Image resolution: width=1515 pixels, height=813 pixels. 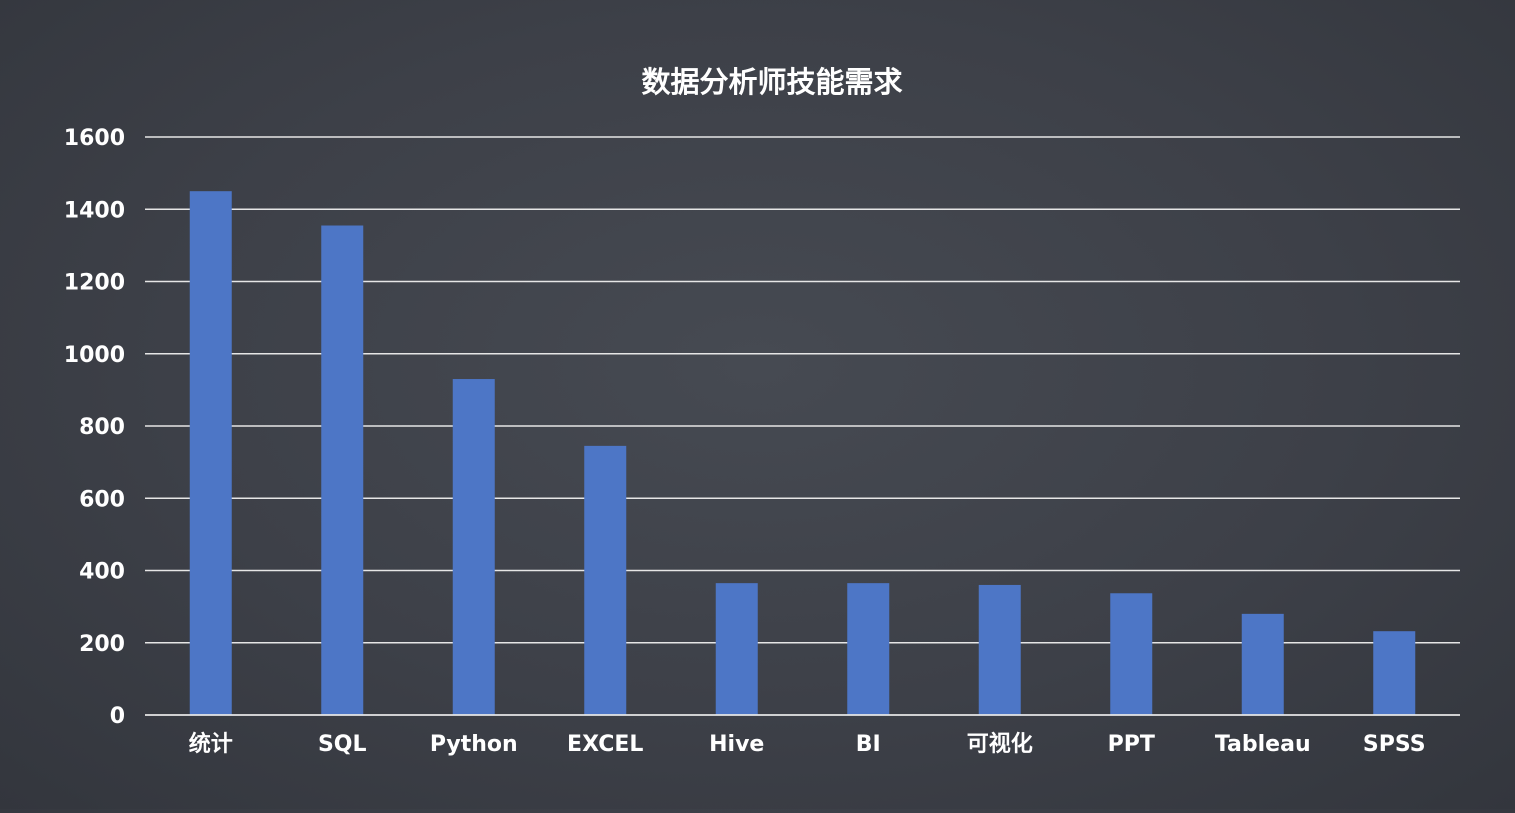 What do you see at coordinates (1000, 744) in the screenshot?
I see `x-tick-label: 可视化` at bounding box center [1000, 744].